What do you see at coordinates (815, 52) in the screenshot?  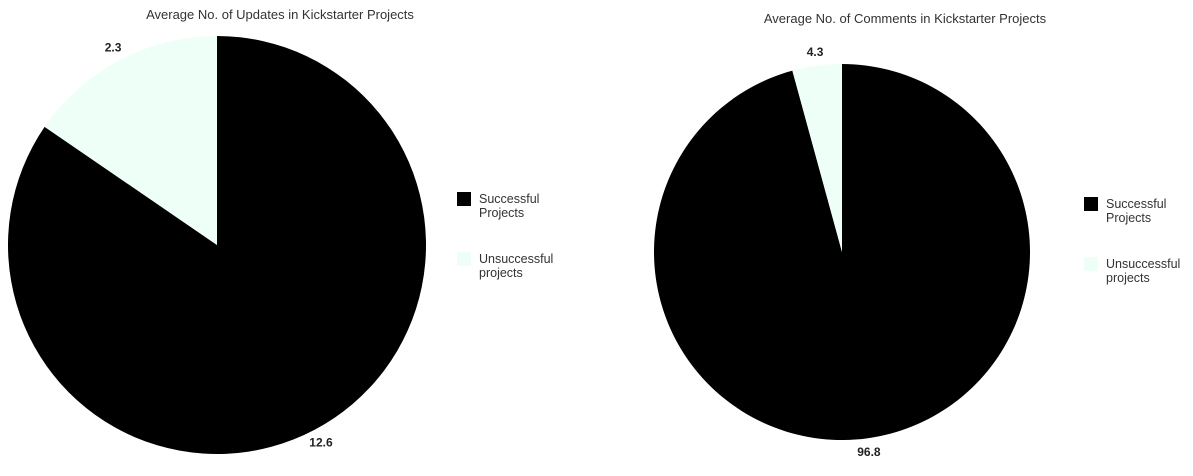 I see `slice-value-label: 4.3` at bounding box center [815, 52].